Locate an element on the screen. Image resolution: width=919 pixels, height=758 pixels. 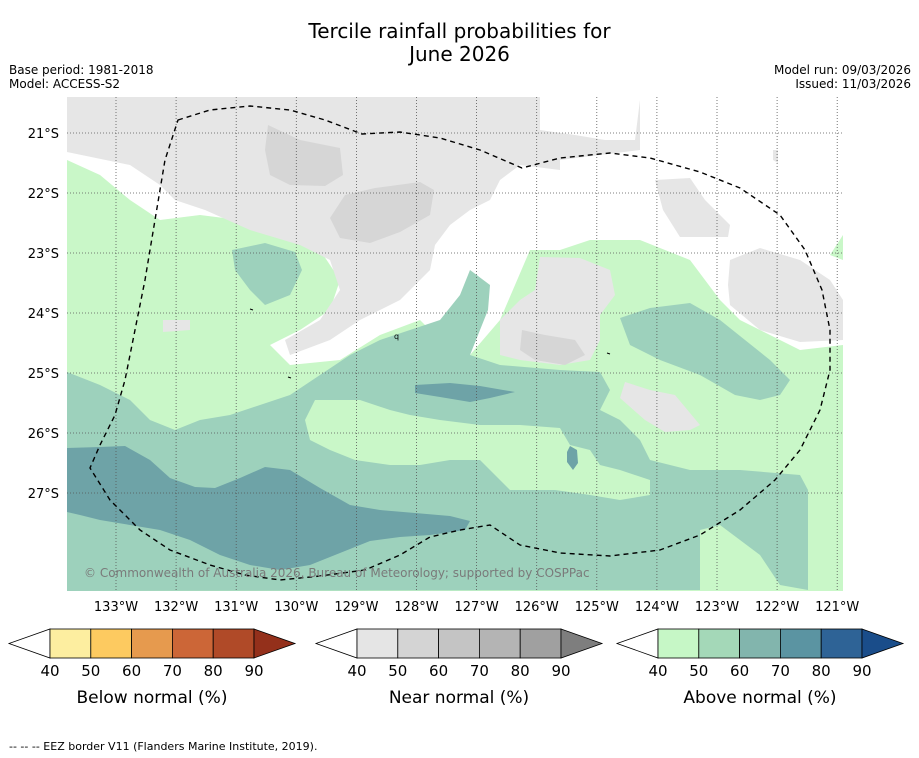
field-near-40-50-far-right is located at coordinates (775, 156).